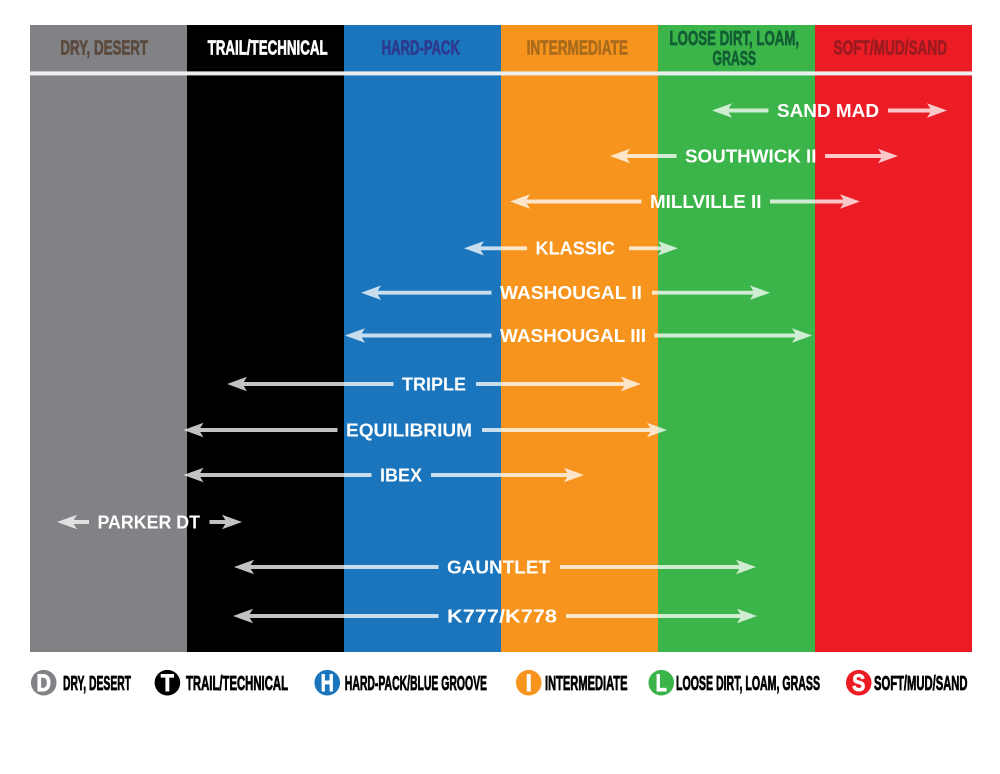  I want to click on svg-text: SAND MAD, so click(828, 110).